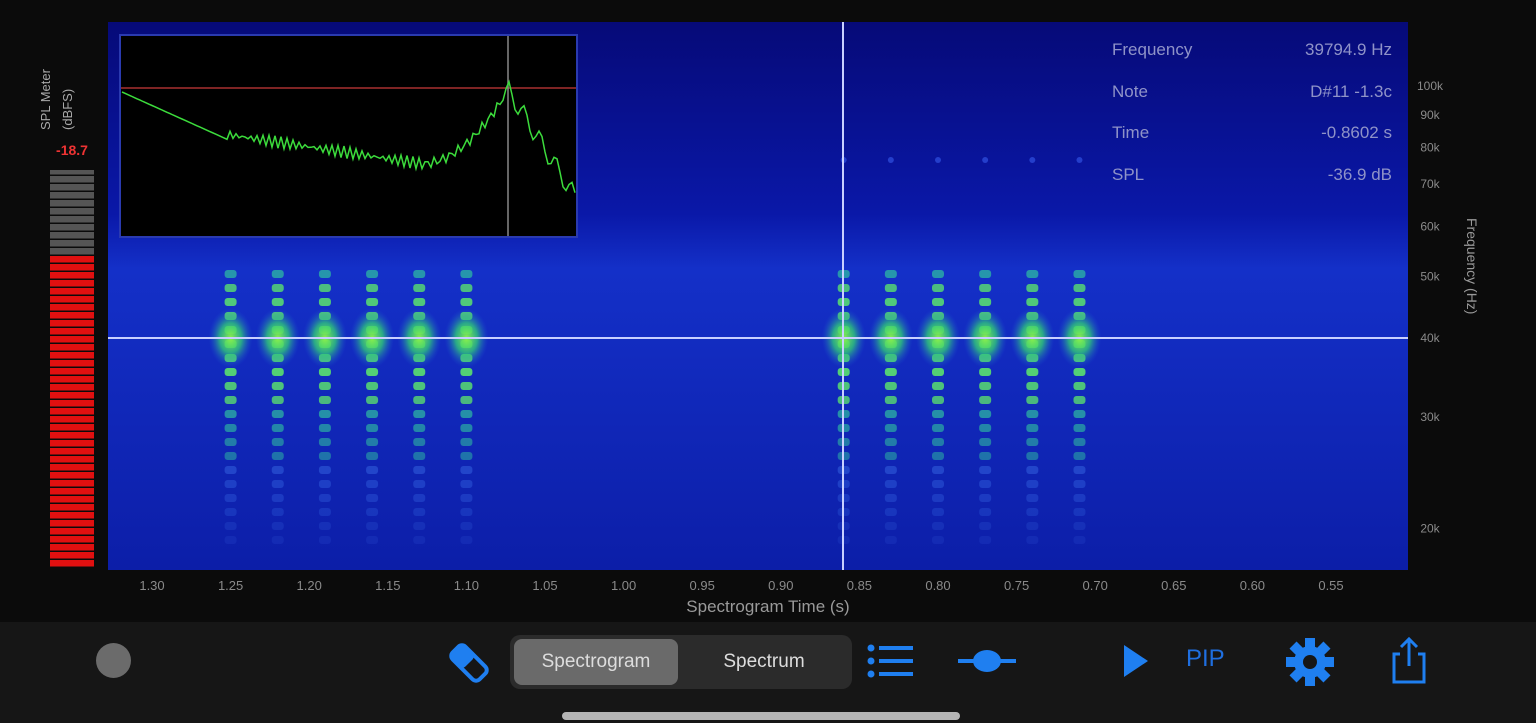 The width and height of the screenshot is (1536, 723). I want to click on spectrum-trace, so click(348, 136).